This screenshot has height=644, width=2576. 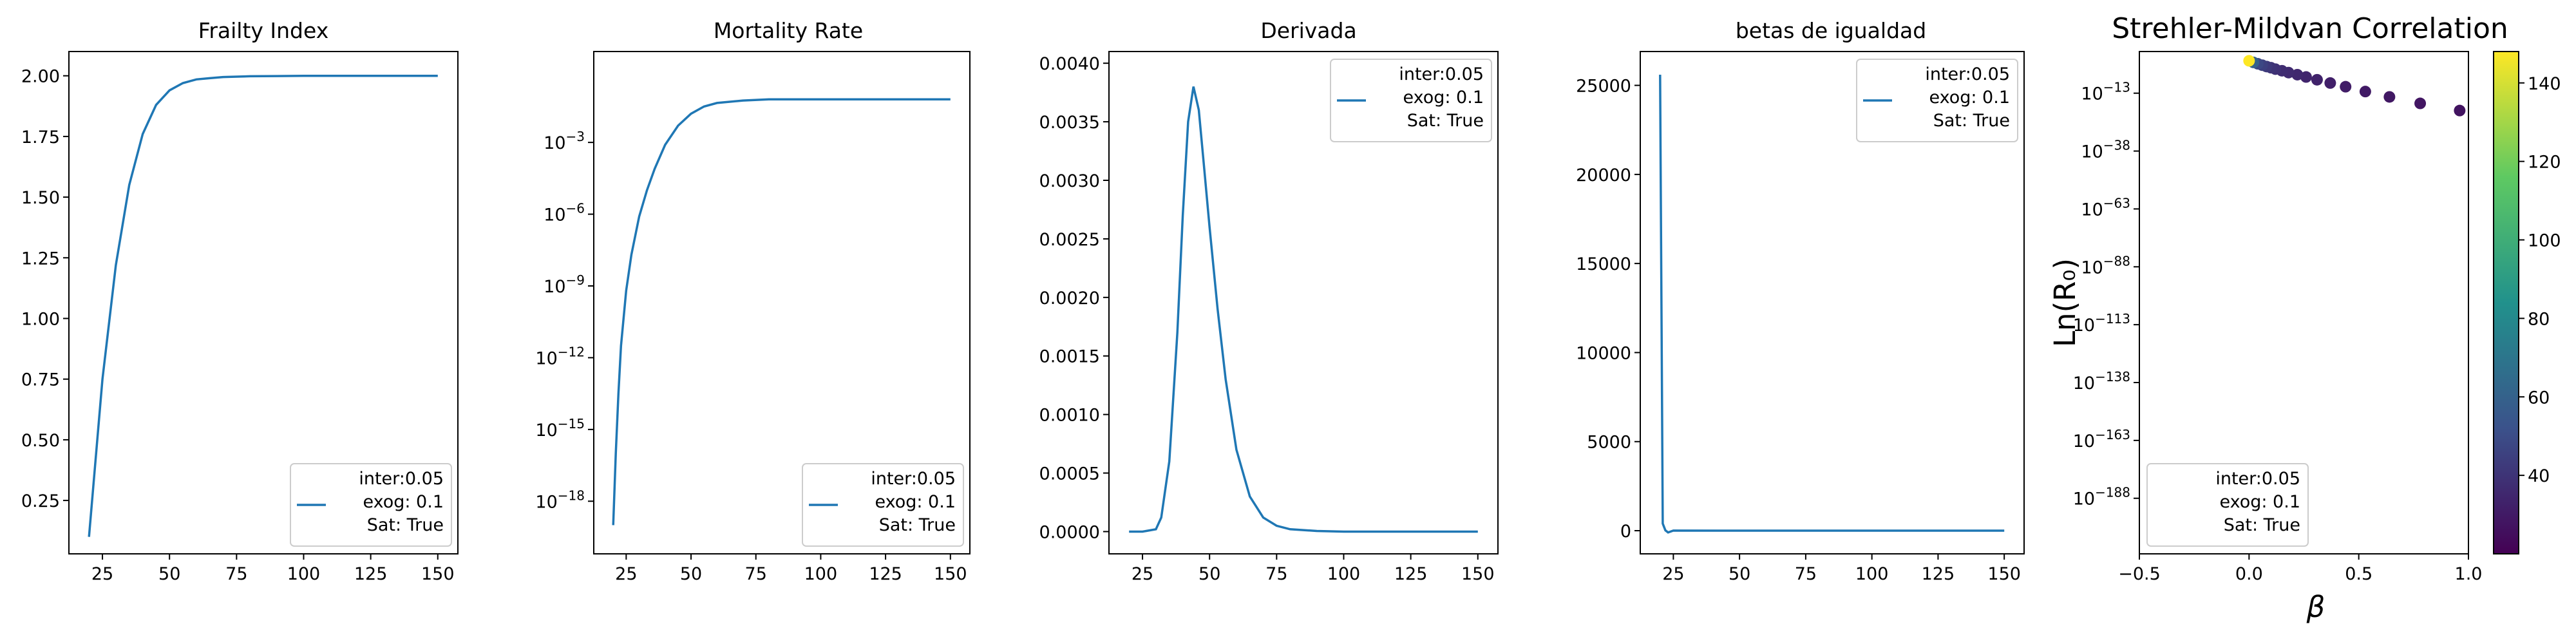 I want to click on colorbar-tick-label: 120, so click(x=2545, y=163).